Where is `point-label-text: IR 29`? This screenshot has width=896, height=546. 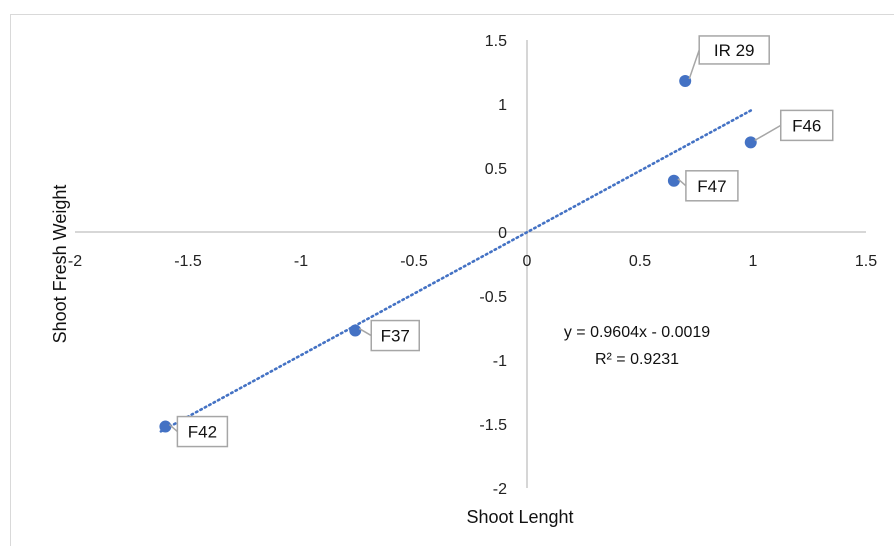 point-label-text: IR 29 is located at coordinates (734, 50).